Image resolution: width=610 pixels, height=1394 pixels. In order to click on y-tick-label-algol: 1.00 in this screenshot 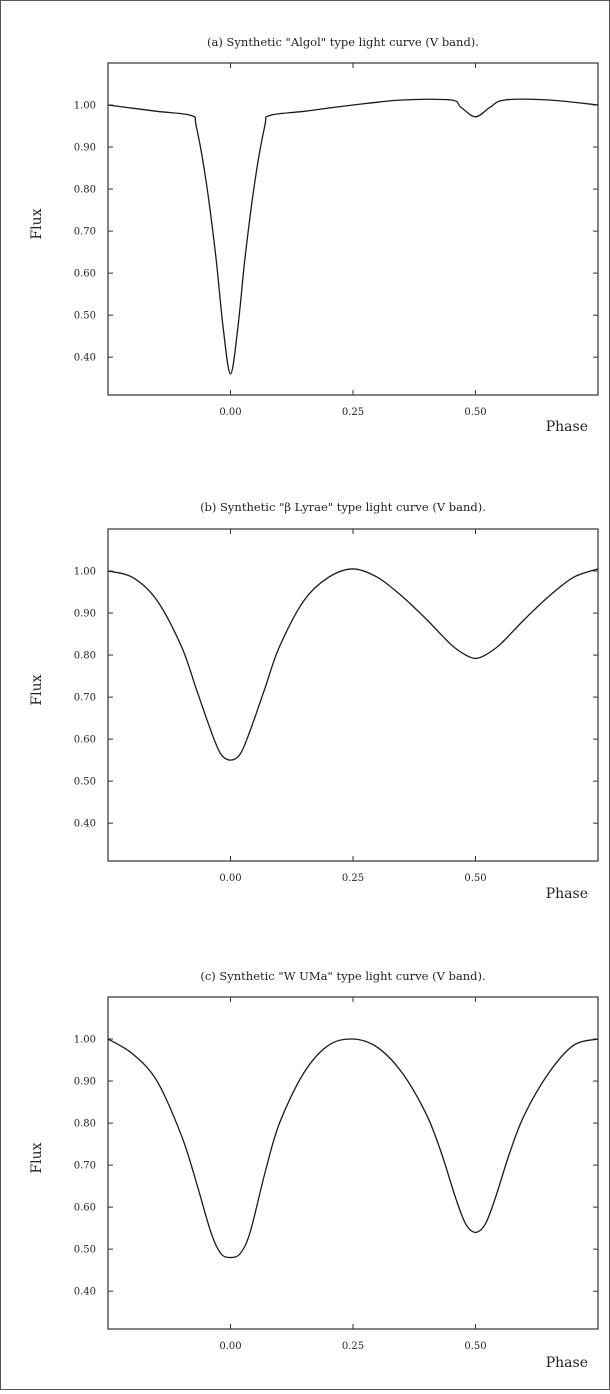, I will do `click(85, 106)`.